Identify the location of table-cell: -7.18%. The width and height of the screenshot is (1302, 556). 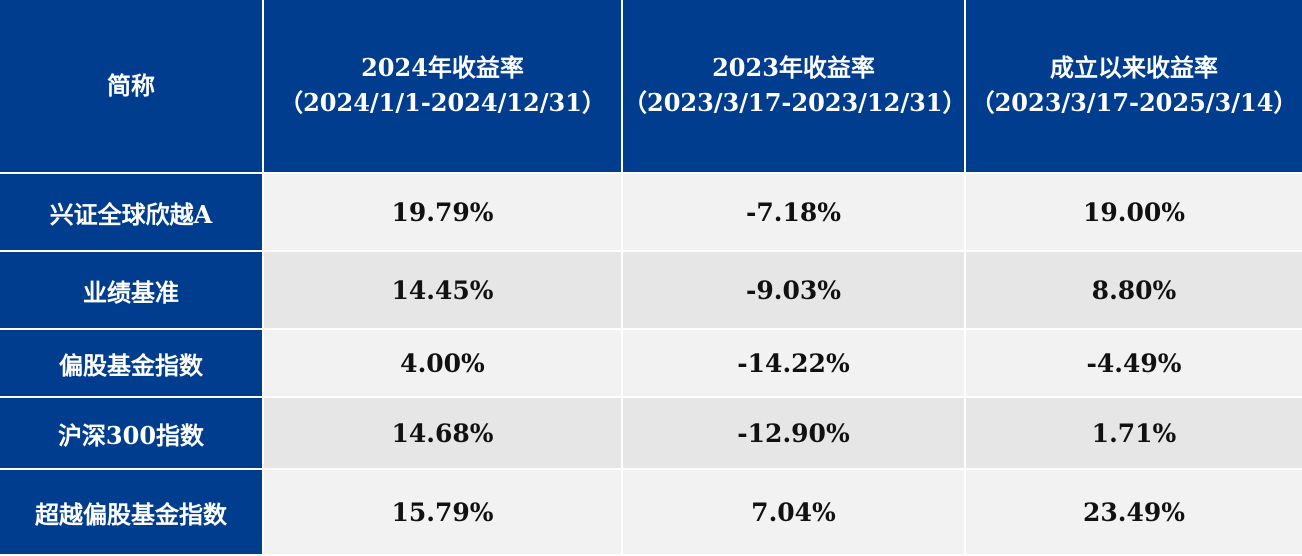
(793, 212).